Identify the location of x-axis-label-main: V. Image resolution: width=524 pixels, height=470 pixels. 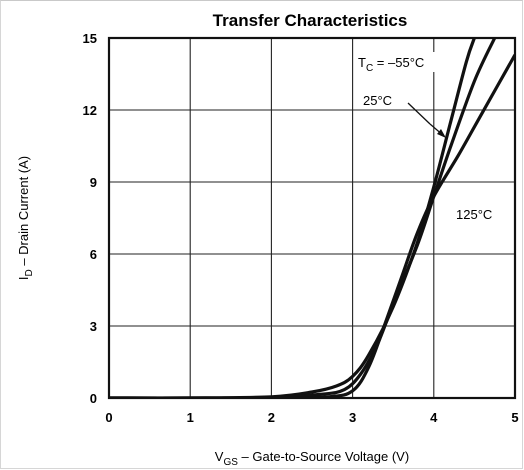
(219, 456).